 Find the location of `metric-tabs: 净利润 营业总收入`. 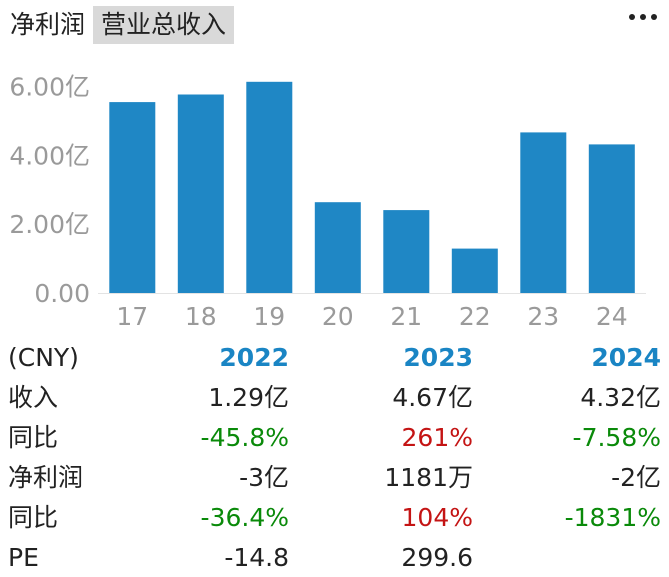

metric-tabs: 净利润 营业总收入 is located at coordinates (121, 25).